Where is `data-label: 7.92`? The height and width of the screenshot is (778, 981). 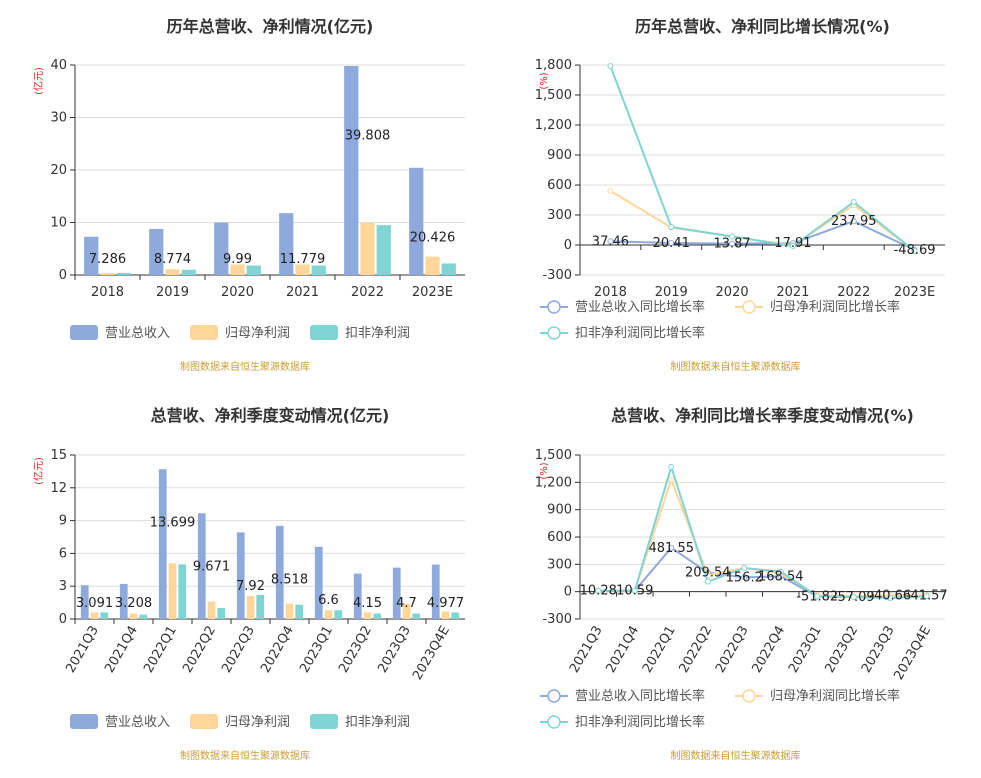
data-label: 7.92 is located at coordinates (250, 586).